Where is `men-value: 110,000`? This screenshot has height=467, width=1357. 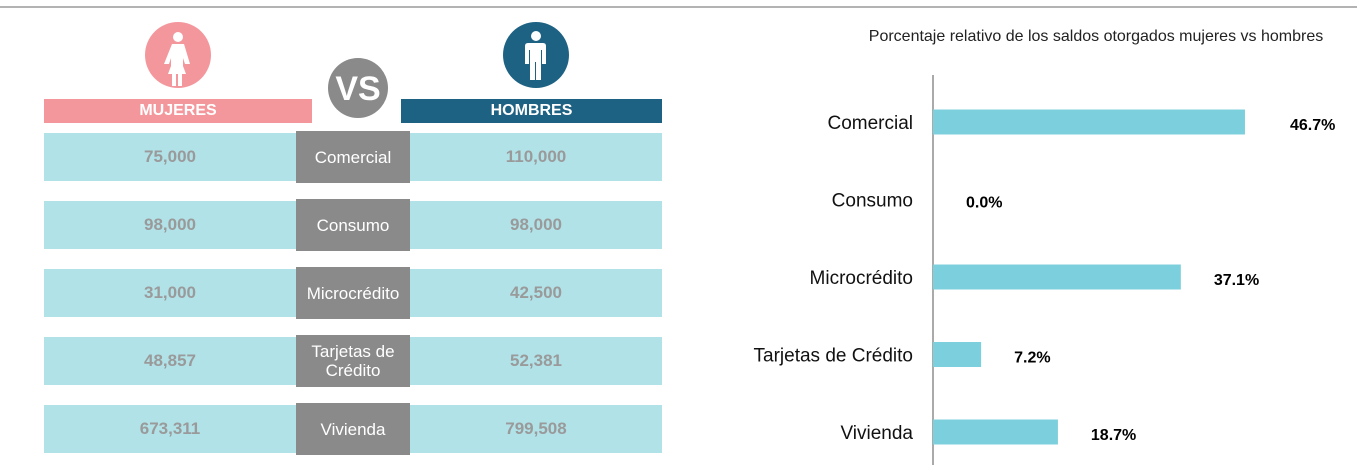
men-value: 110,000 is located at coordinates (536, 156).